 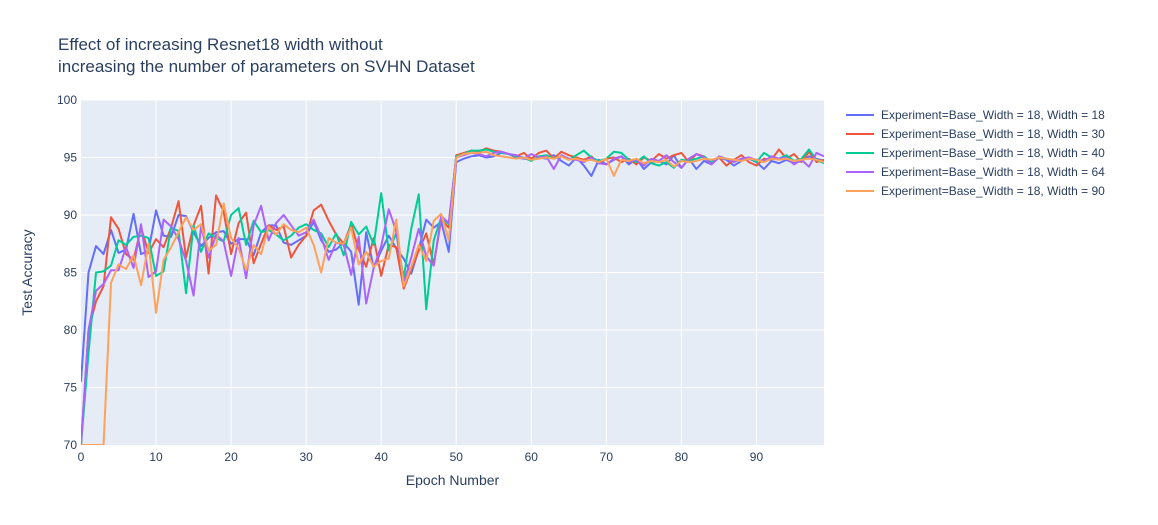 I want to click on x-tick-label: 20, so click(x=231, y=457).